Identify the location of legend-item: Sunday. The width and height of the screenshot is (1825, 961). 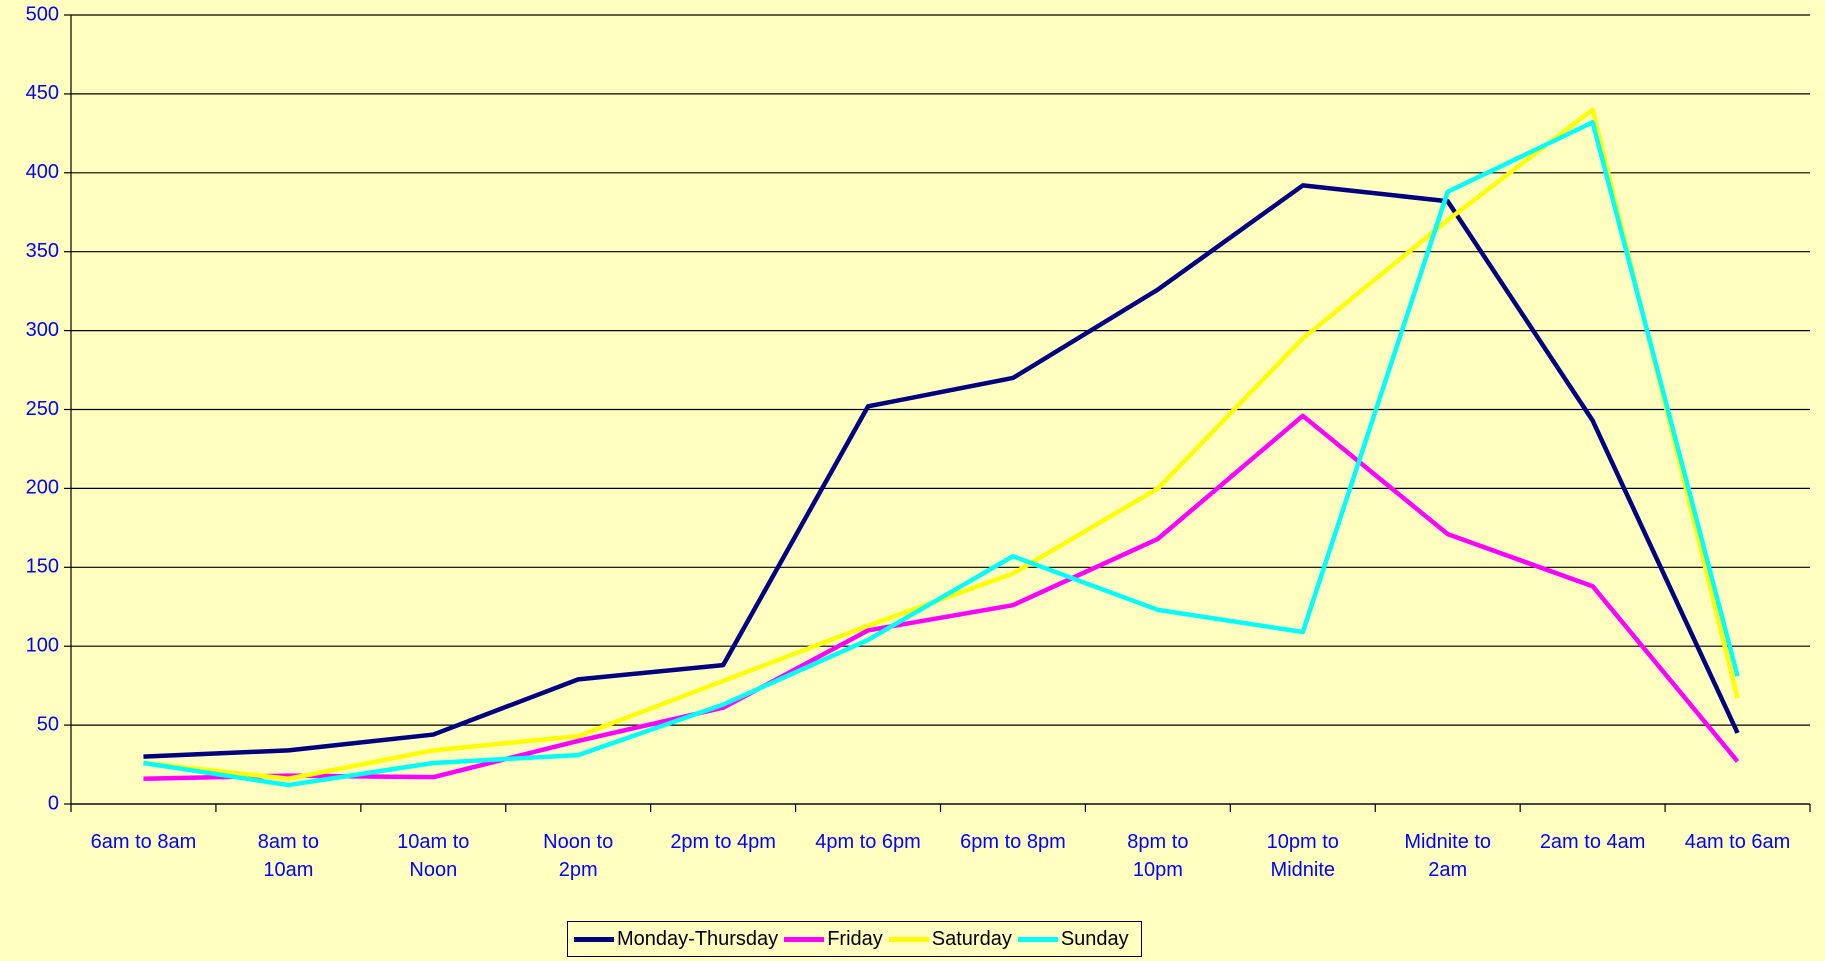
(1073, 939).